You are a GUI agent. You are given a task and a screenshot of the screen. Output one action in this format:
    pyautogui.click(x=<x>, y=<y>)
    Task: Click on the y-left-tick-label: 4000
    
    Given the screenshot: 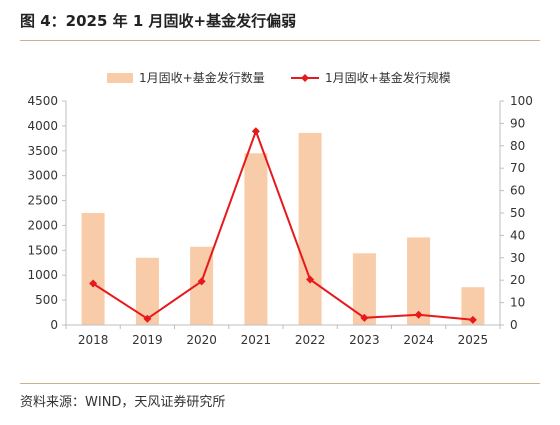 What is the action you would take?
    pyautogui.click(x=42, y=126)
    